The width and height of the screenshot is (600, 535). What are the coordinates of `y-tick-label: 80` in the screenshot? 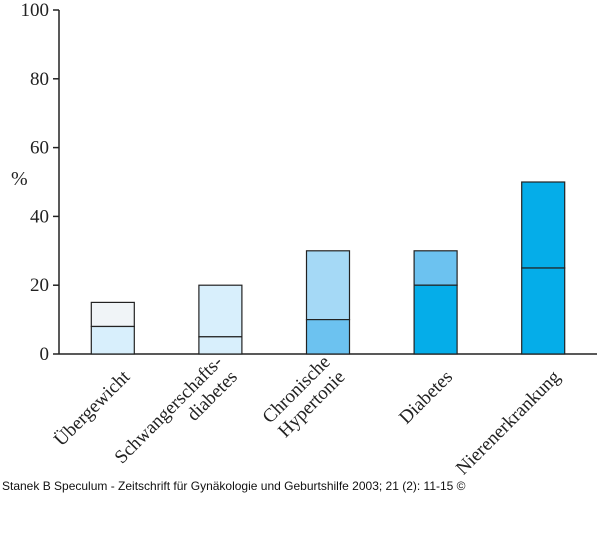 It's located at (39, 79).